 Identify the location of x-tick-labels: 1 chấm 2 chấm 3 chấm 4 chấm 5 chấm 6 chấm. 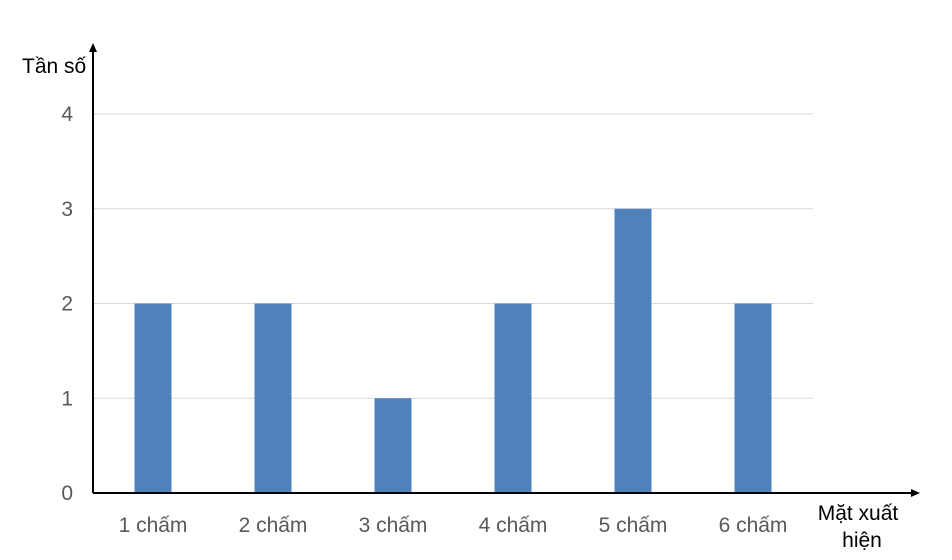
(453, 525).